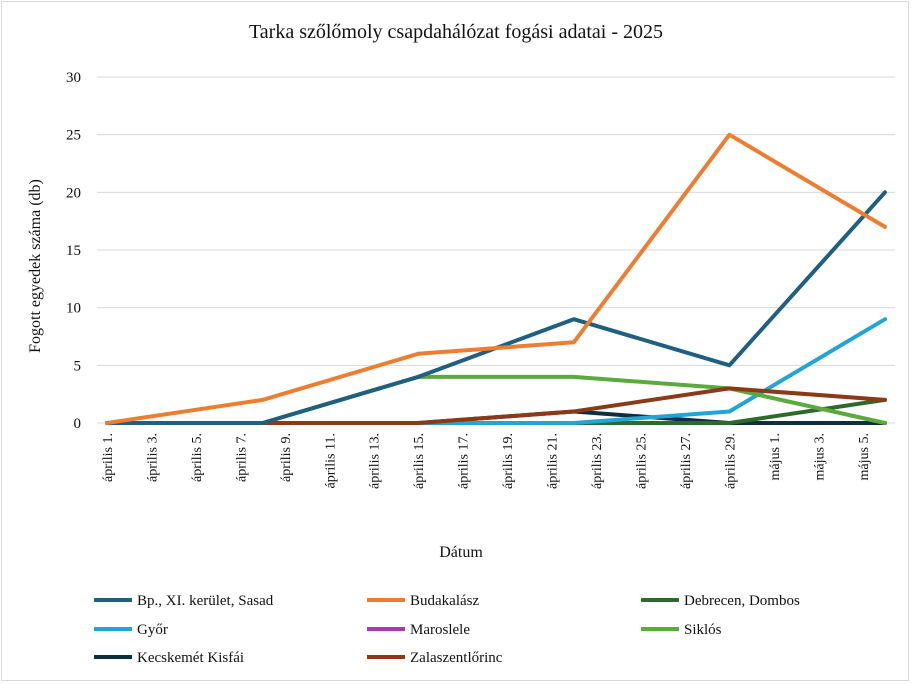 This screenshot has height=684, width=912. What do you see at coordinates (419, 461) in the screenshot?
I see `x-tick-label: április 15.` at bounding box center [419, 461].